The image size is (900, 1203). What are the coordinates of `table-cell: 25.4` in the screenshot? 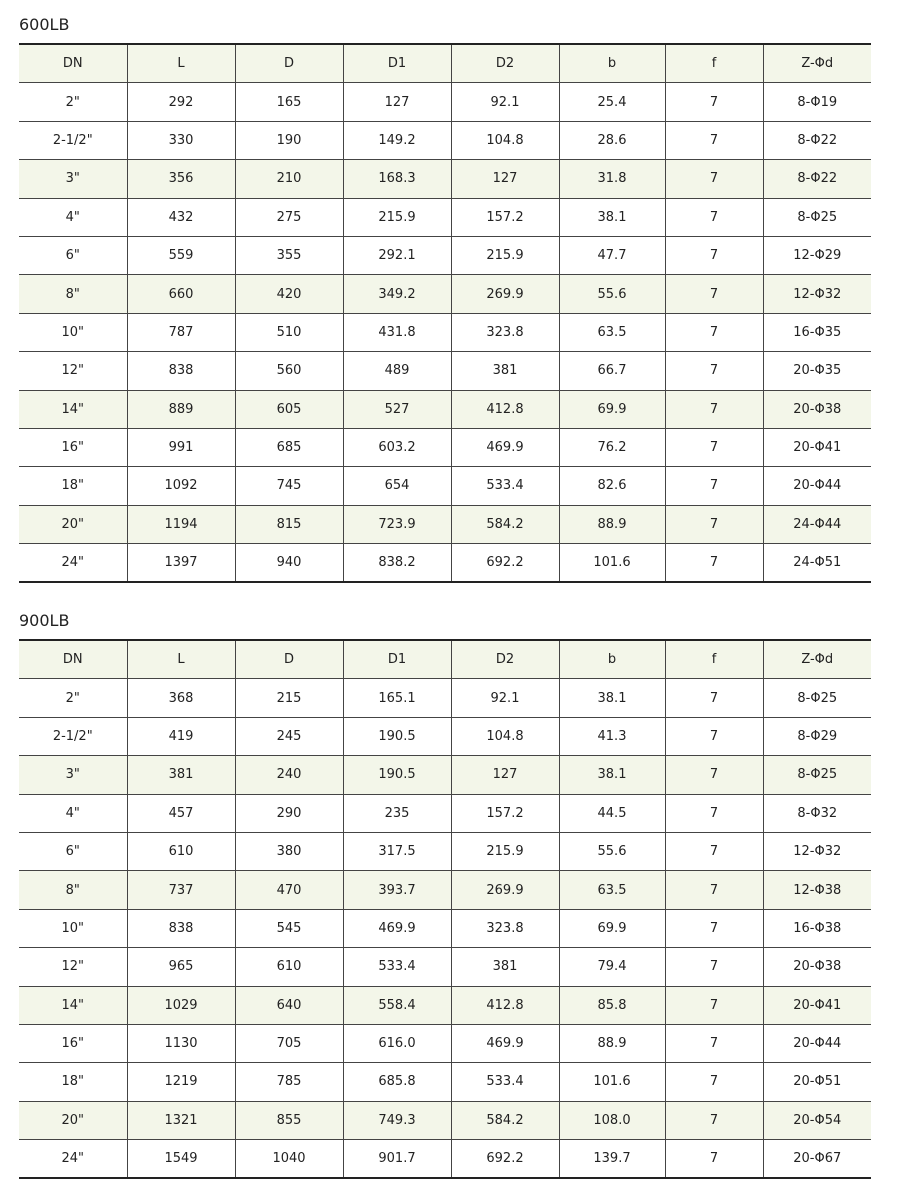 It's located at (611, 102).